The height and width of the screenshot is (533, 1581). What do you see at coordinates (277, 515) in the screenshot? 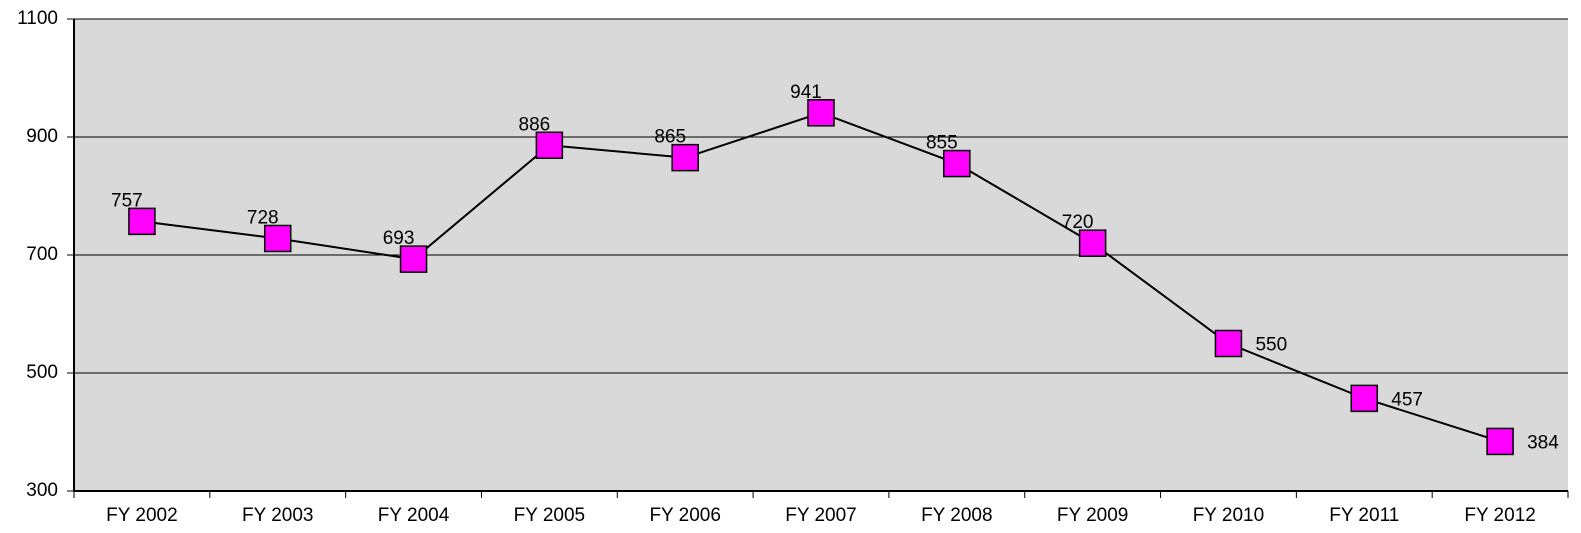
I see `x-tick-label: FY 2003` at bounding box center [277, 515].